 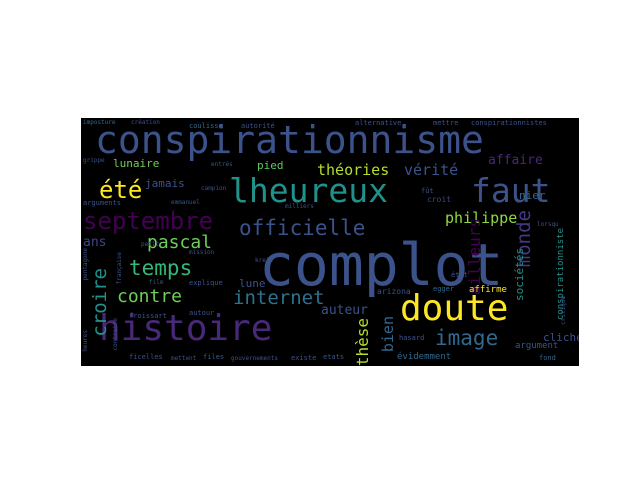 I want to click on word-mission: mission, so click(x=202, y=252).